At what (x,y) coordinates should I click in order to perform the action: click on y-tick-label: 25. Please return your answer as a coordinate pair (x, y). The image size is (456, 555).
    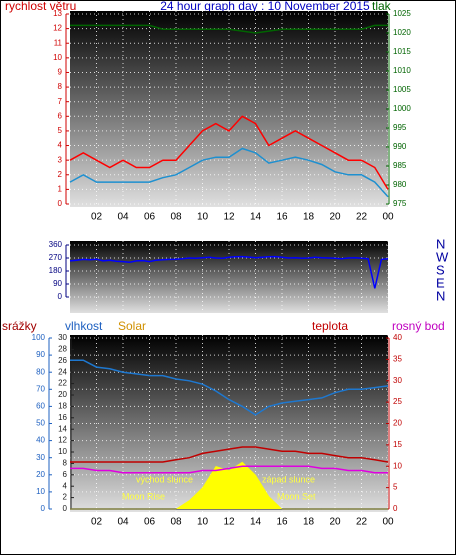
    Looking at the image, I should click on (397, 401).